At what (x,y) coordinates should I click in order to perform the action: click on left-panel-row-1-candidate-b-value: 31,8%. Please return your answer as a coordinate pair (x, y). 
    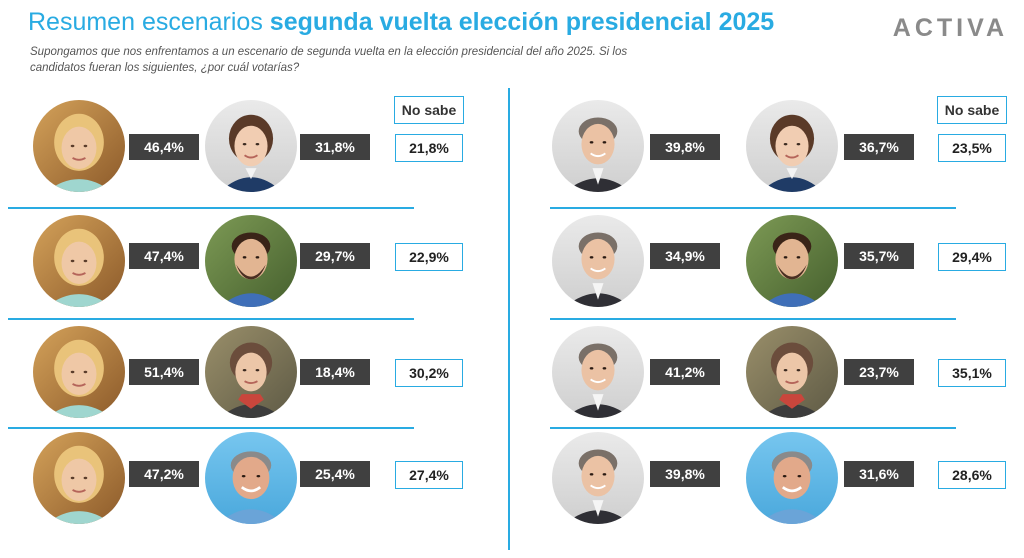
    Looking at the image, I should click on (335, 147).